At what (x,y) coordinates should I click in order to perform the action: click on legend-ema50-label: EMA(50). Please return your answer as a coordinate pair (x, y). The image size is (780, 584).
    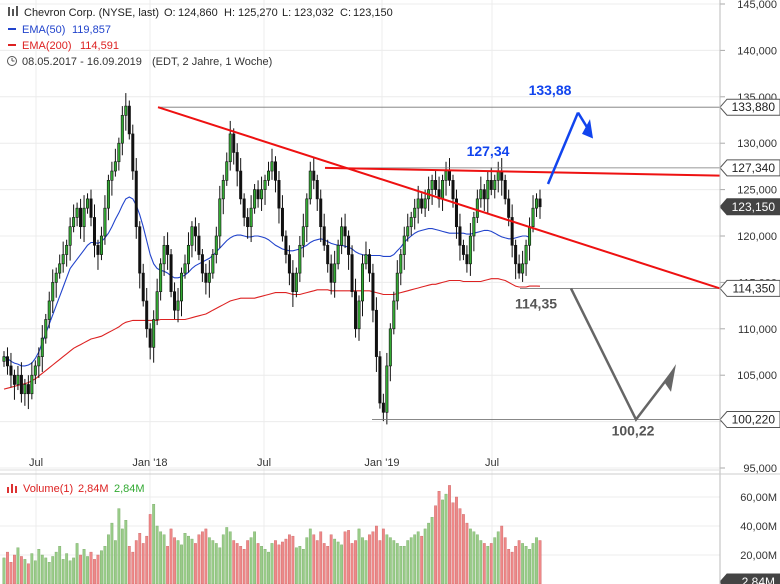
    Looking at the image, I should click on (43, 30).